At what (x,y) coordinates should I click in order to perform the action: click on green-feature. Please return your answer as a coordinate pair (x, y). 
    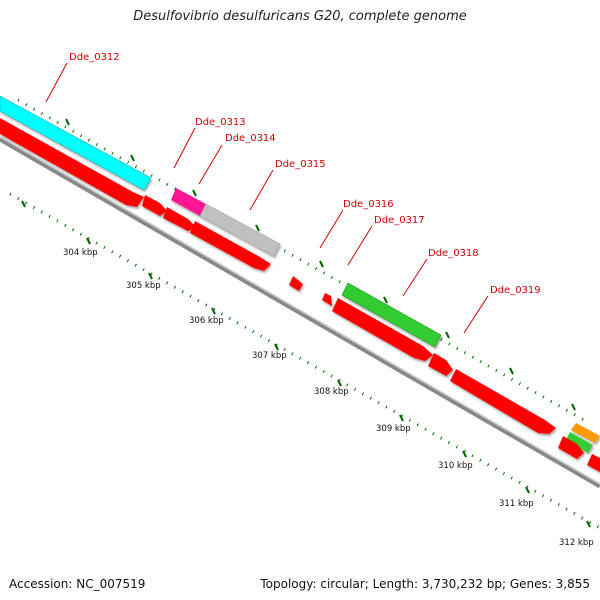
    Looking at the image, I should click on (391, 315).